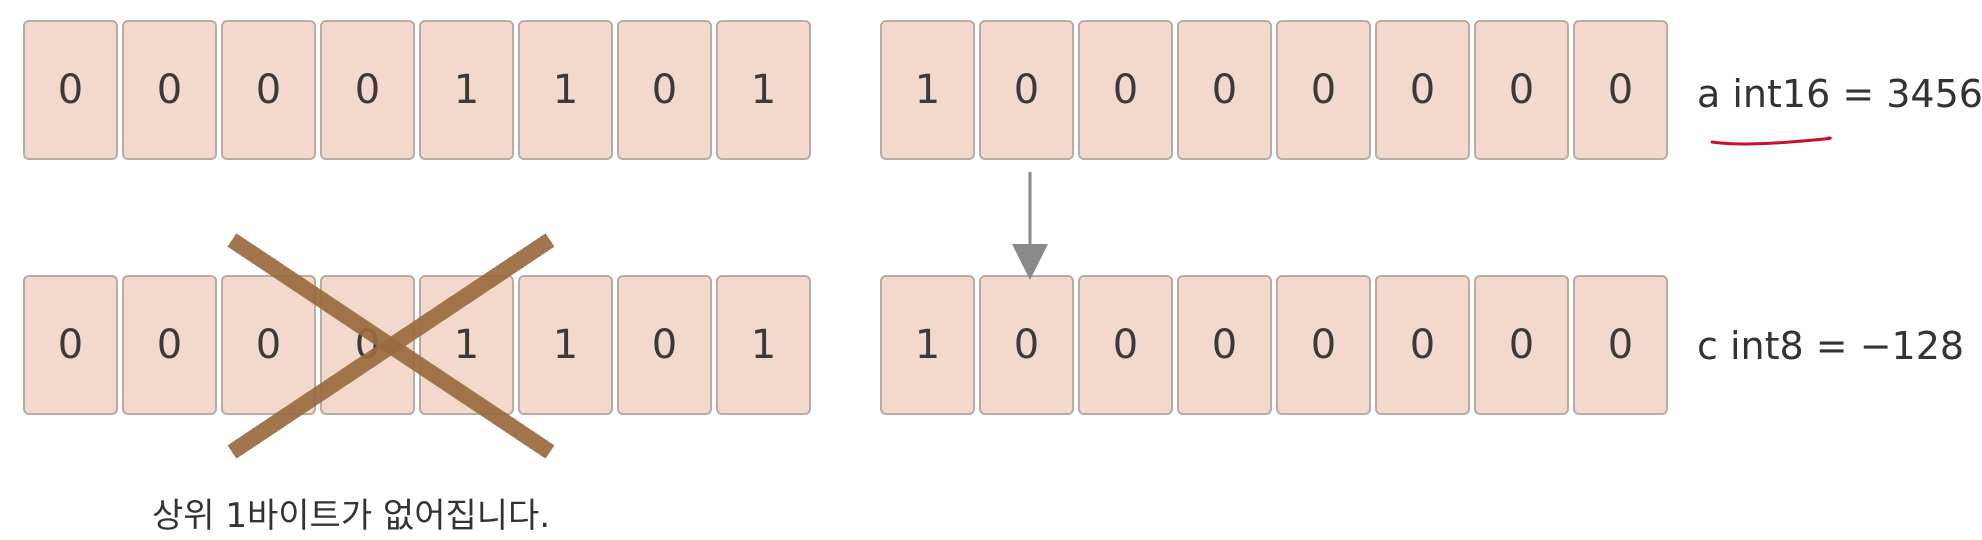  I want to click on row-c-low-byte: 1 0 0 0 0 0 0 0, so click(1274, 345).